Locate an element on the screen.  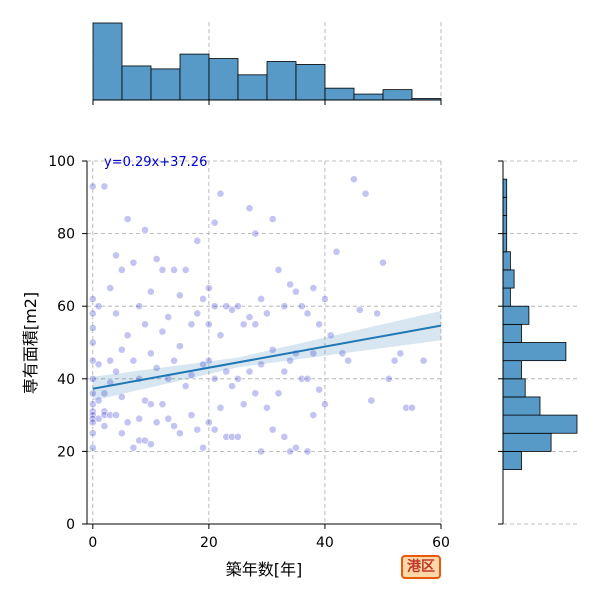
regression-layer is located at coordinates (266, 355).